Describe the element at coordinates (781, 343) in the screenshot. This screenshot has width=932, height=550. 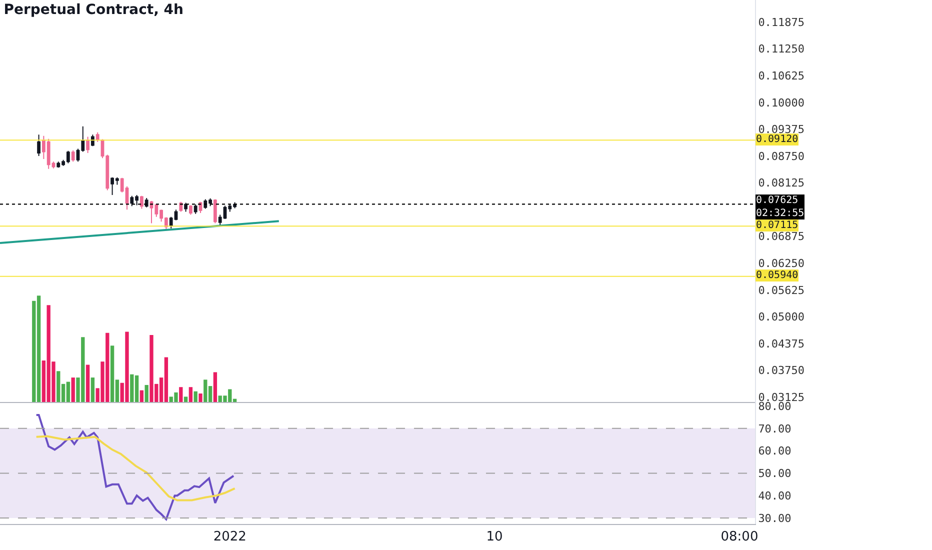
I see `y-tick-label: 0.04375` at that location.